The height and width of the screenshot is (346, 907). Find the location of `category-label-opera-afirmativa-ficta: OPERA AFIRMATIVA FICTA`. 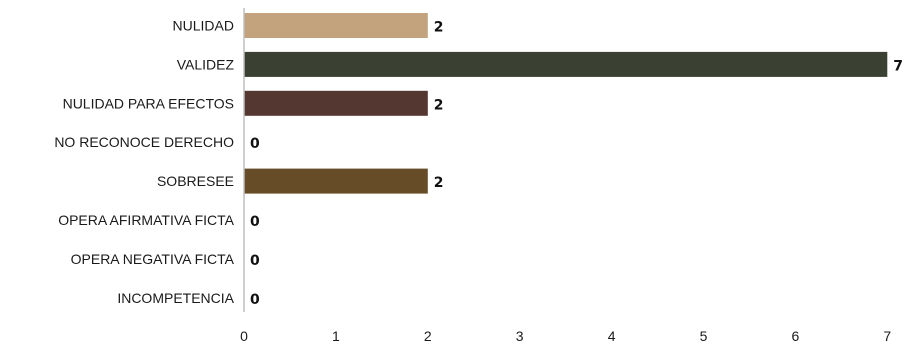

category-label-opera-afirmativa-ficta: OPERA AFIRMATIVA FICTA is located at coordinates (146, 220).